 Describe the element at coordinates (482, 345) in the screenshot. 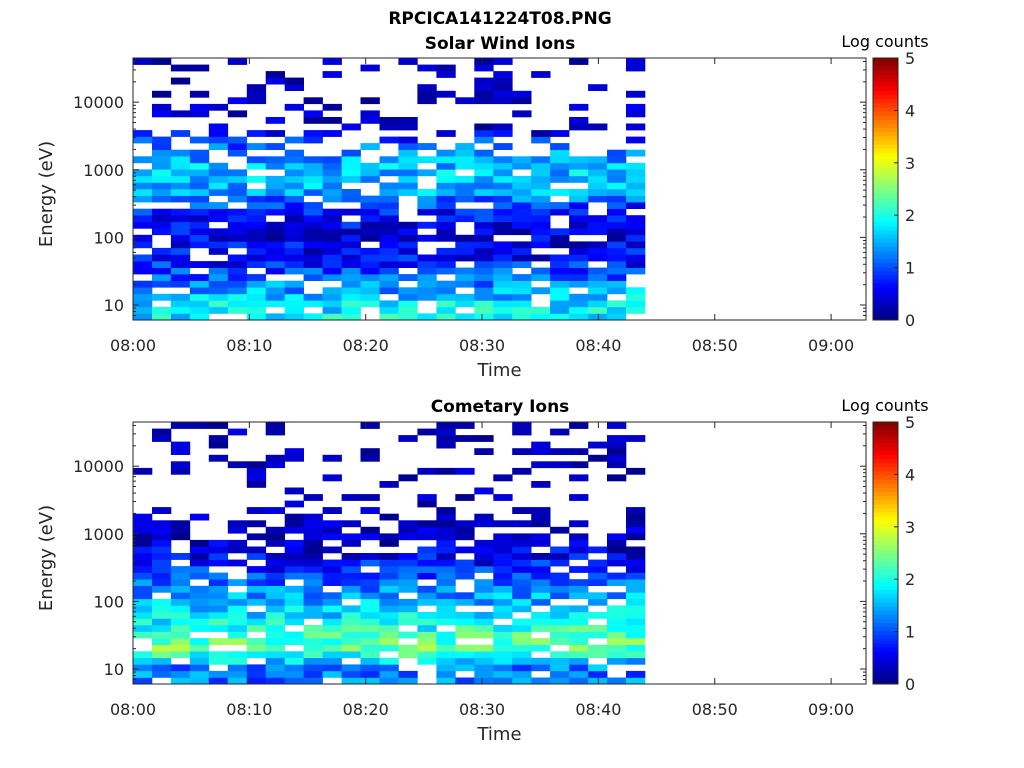

I see `x-tick-label: 08:30` at that location.